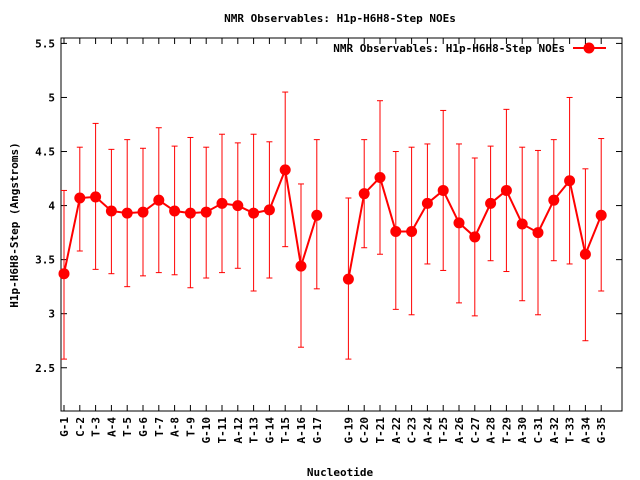  I want to click on legend-marker, so click(589, 48).